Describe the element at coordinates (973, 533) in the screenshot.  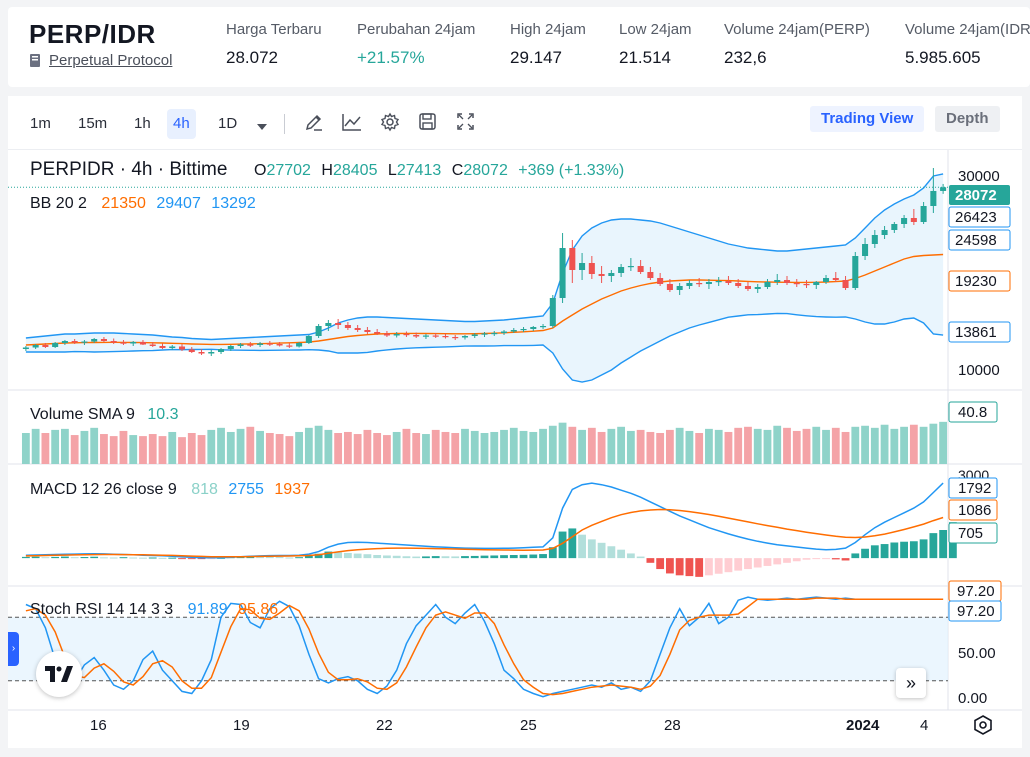
I see `macd-hist-badge` at that location.